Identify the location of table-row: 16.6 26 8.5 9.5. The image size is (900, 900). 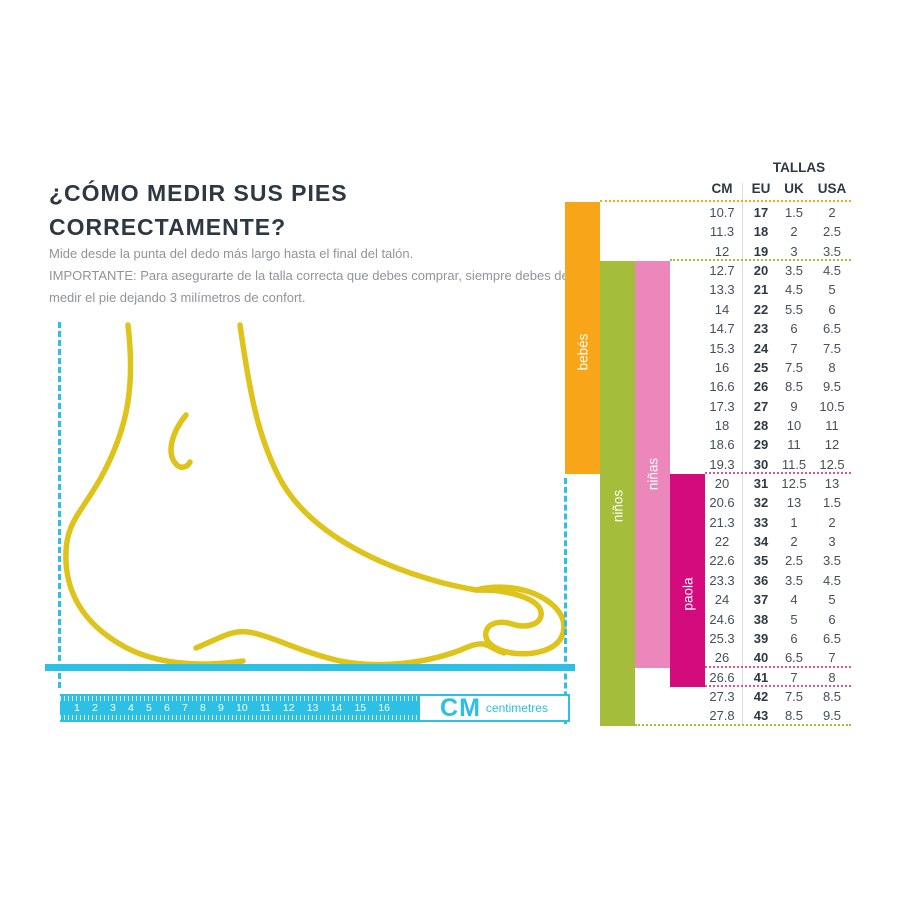
(775, 386).